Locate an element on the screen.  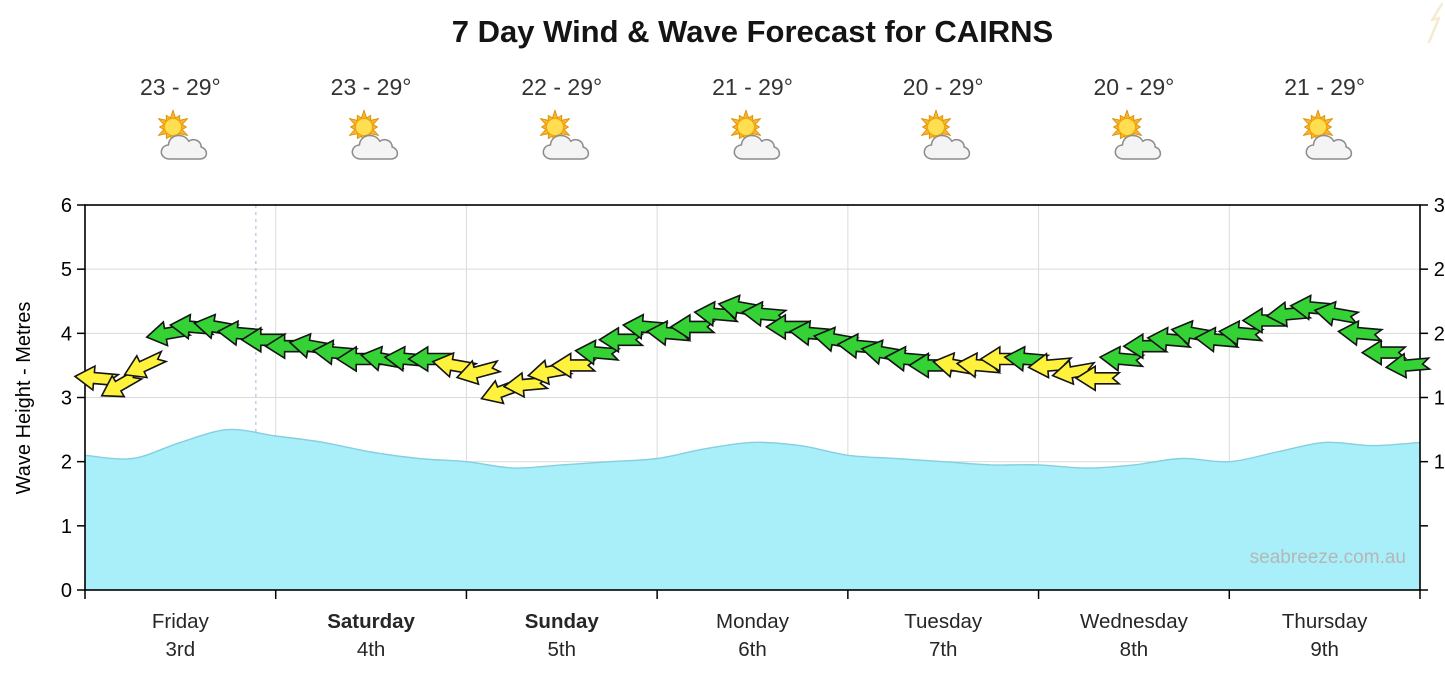
right-axis-tick-label: 30 is located at coordinates (1439, 206).